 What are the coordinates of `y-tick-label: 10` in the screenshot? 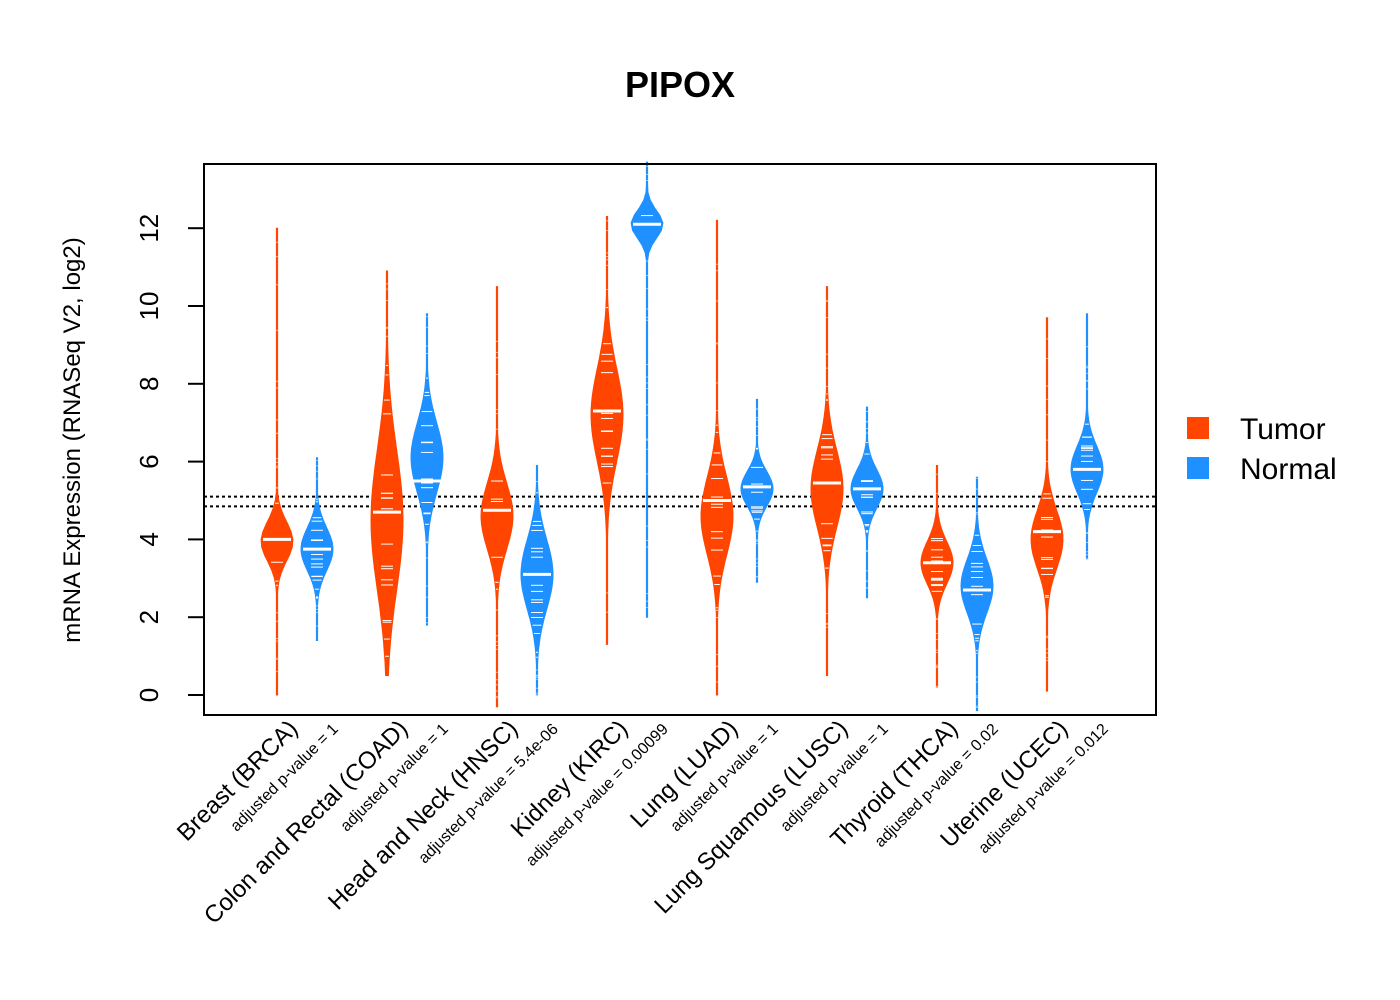 It's located at (149, 306).